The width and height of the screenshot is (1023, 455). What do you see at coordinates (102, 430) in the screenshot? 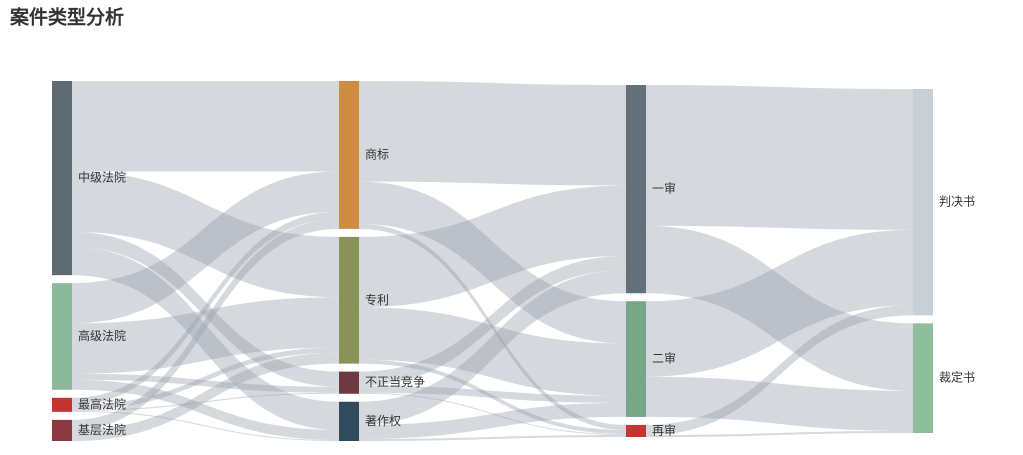
I see `node-label: 基层法院` at bounding box center [102, 430].